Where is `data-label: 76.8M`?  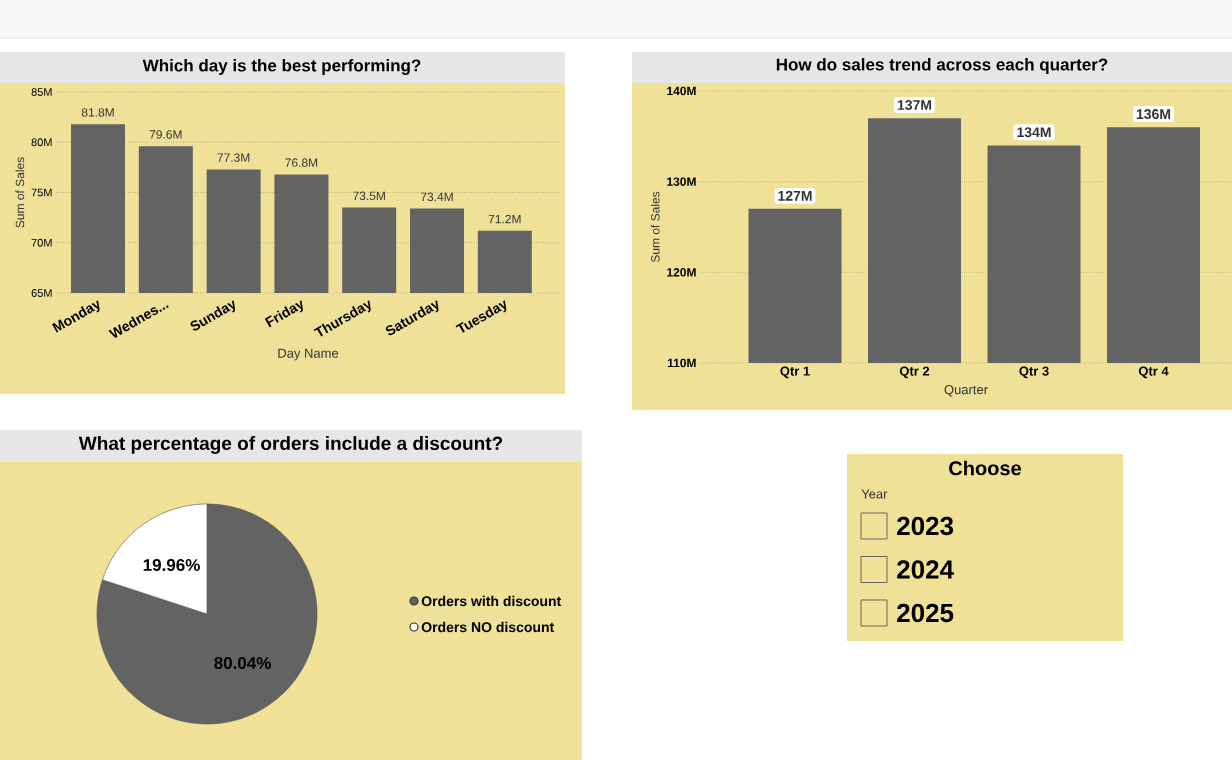
data-label: 76.8M is located at coordinates (301, 162).